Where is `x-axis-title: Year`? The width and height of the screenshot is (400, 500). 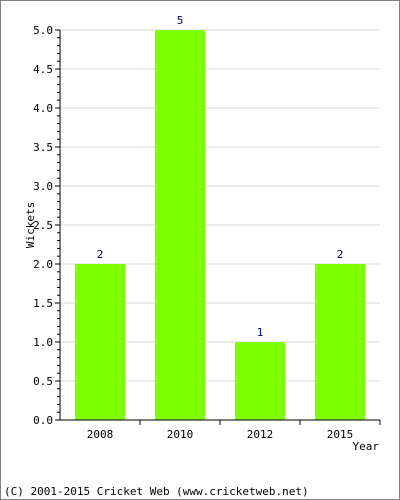
x-axis-title: Year is located at coordinates (366, 446).